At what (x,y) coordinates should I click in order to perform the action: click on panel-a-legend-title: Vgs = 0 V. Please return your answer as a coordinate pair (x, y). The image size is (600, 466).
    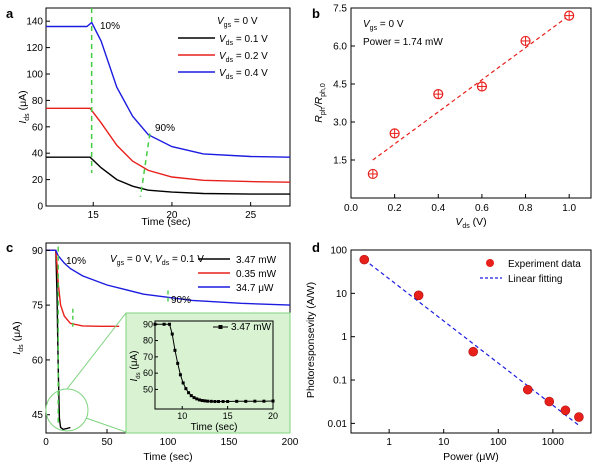
    Looking at the image, I should click on (237, 22).